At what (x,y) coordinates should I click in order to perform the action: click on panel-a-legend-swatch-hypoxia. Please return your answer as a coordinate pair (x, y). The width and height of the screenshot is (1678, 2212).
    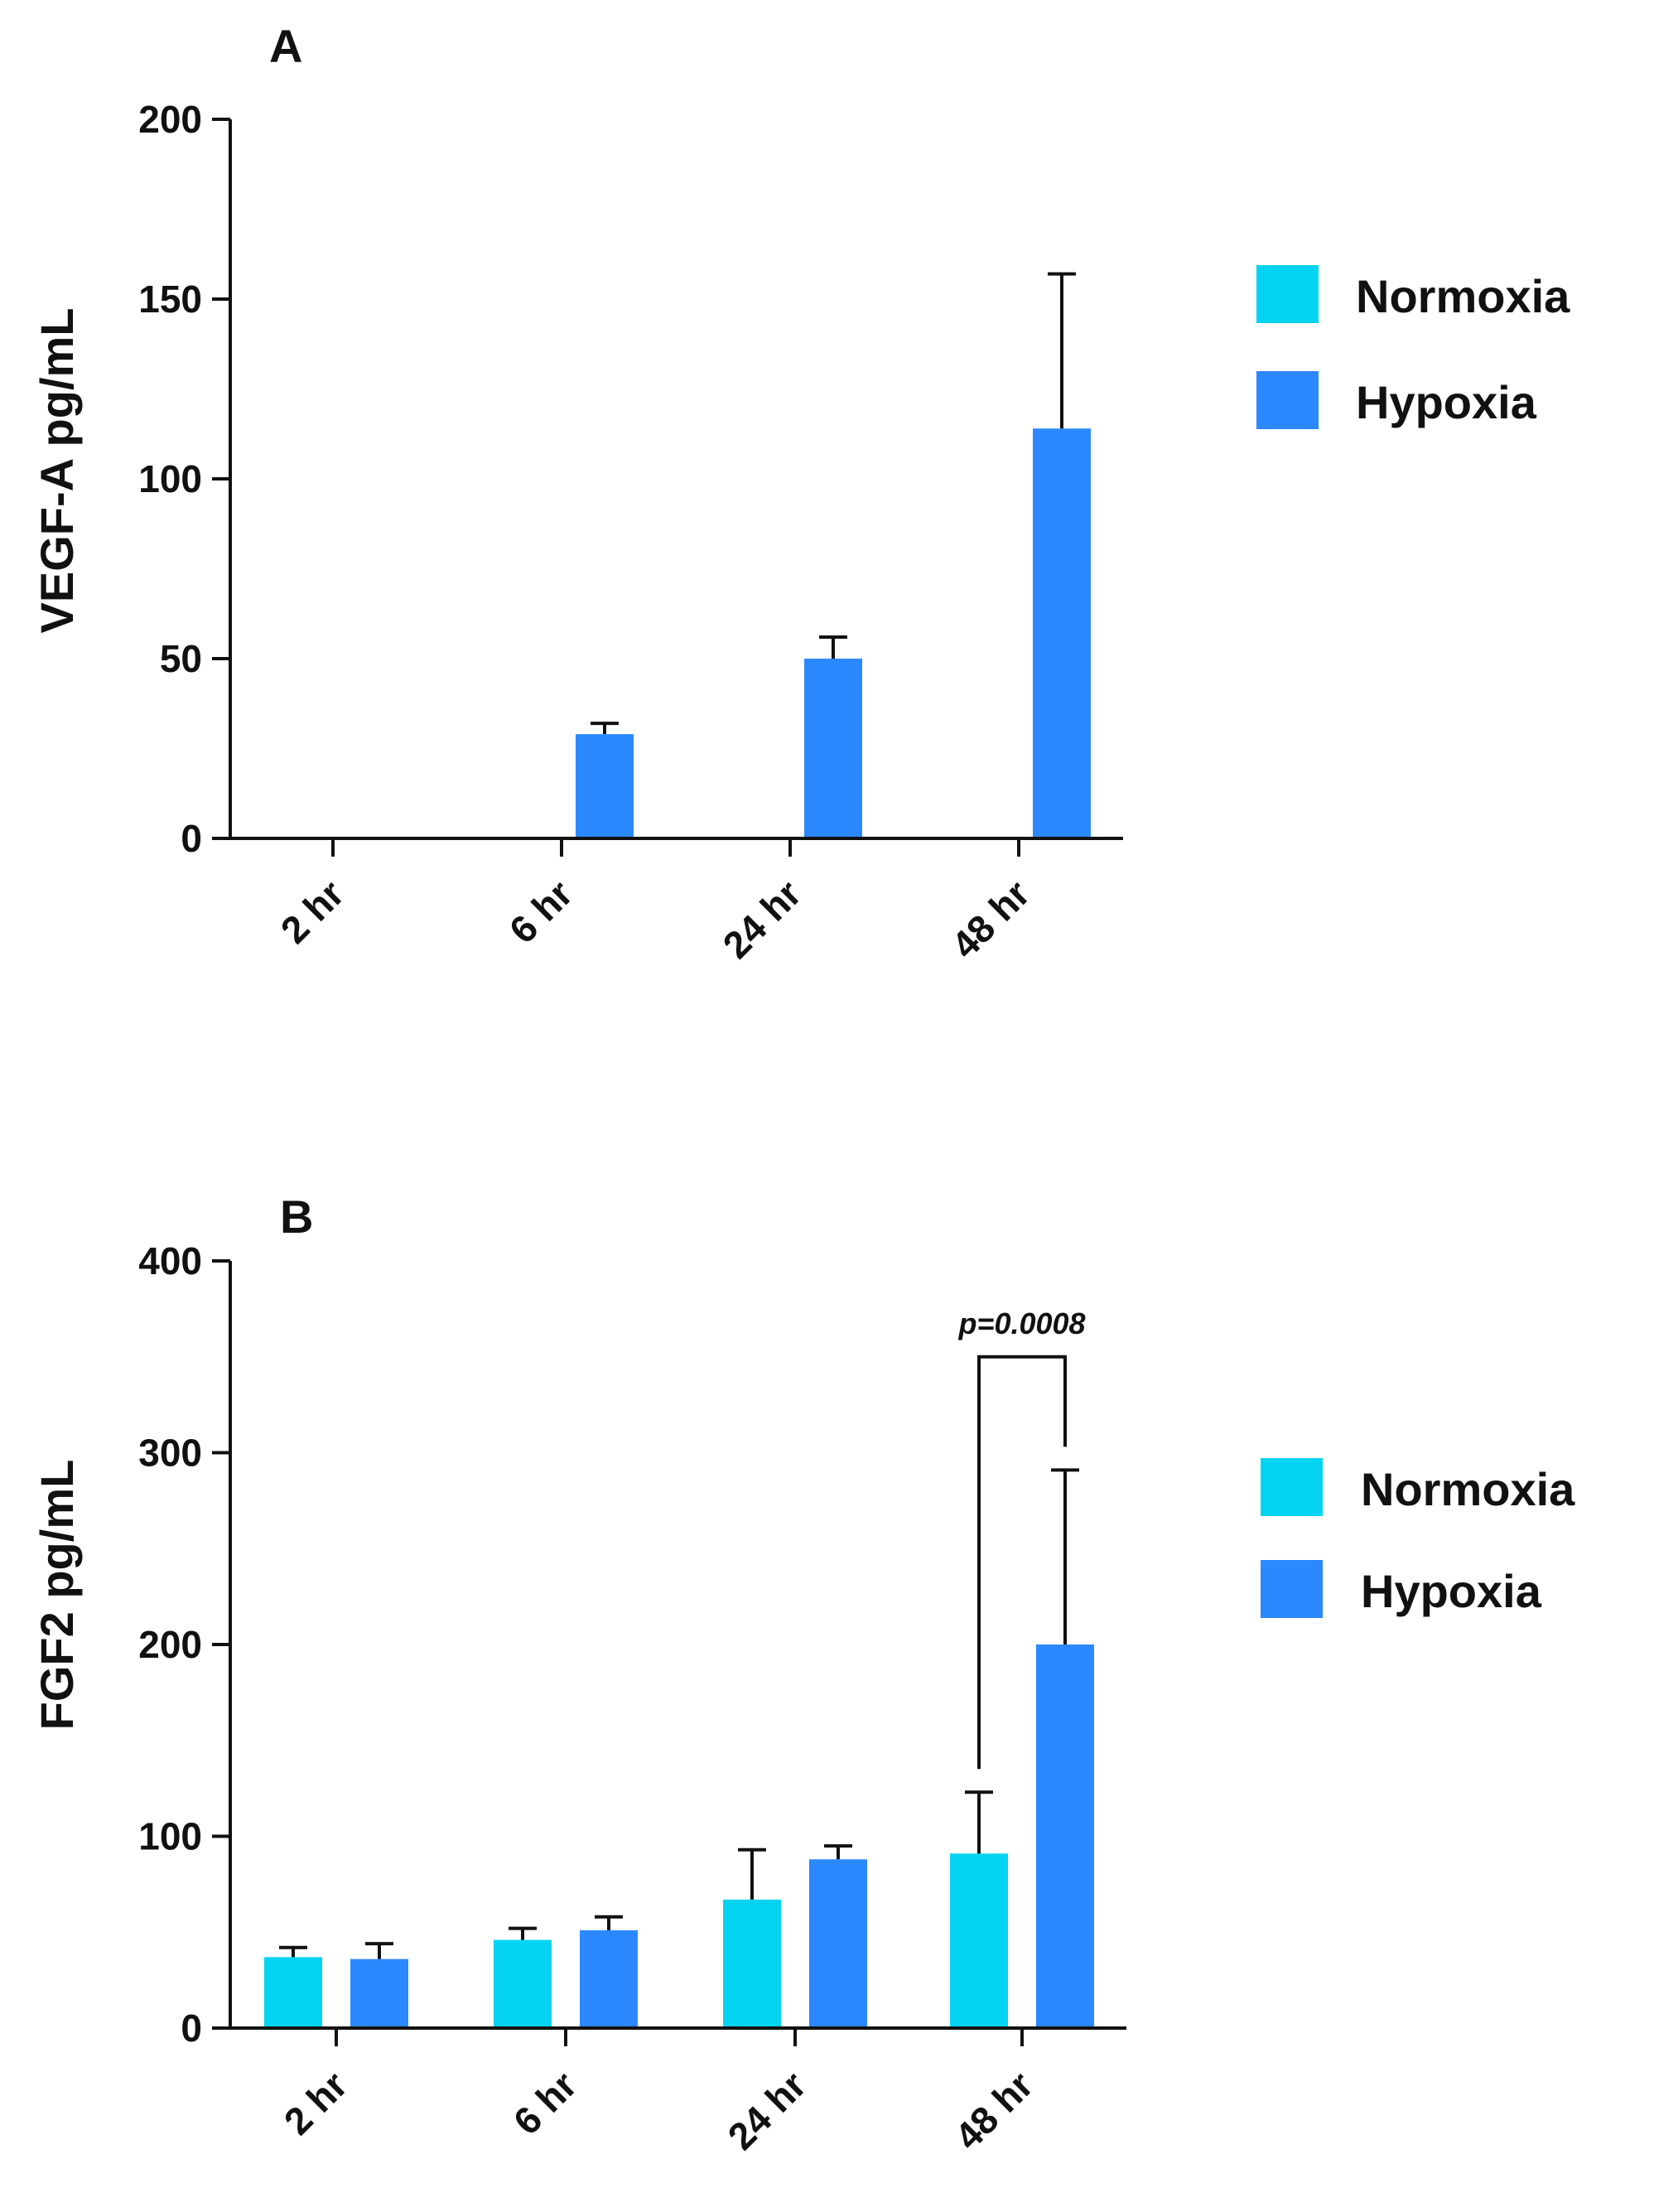
    Looking at the image, I should click on (1287, 400).